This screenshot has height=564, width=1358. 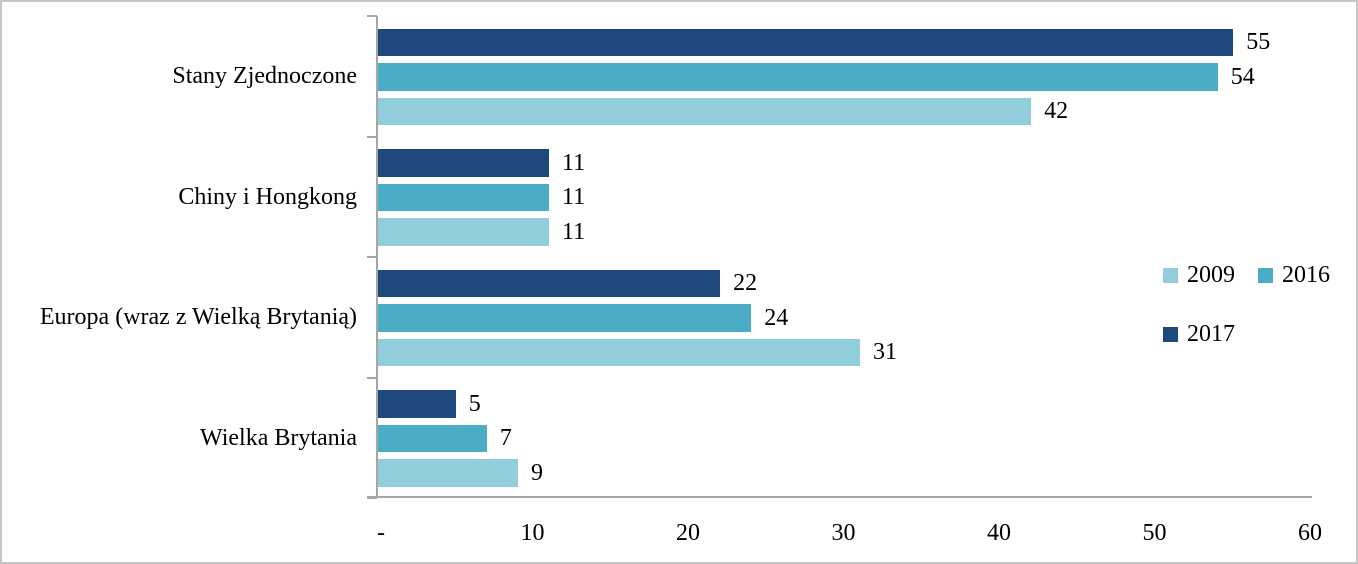 What do you see at coordinates (885, 352) in the screenshot?
I see `bar-value-label: 31` at bounding box center [885, 352].